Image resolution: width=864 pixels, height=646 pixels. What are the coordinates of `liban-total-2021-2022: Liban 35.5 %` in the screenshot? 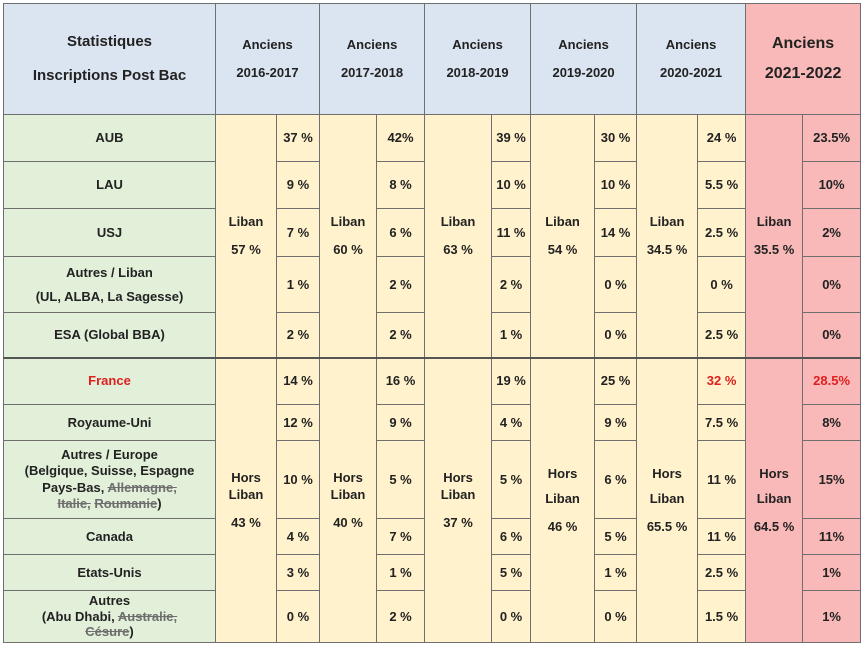 It's located at (774, 236).